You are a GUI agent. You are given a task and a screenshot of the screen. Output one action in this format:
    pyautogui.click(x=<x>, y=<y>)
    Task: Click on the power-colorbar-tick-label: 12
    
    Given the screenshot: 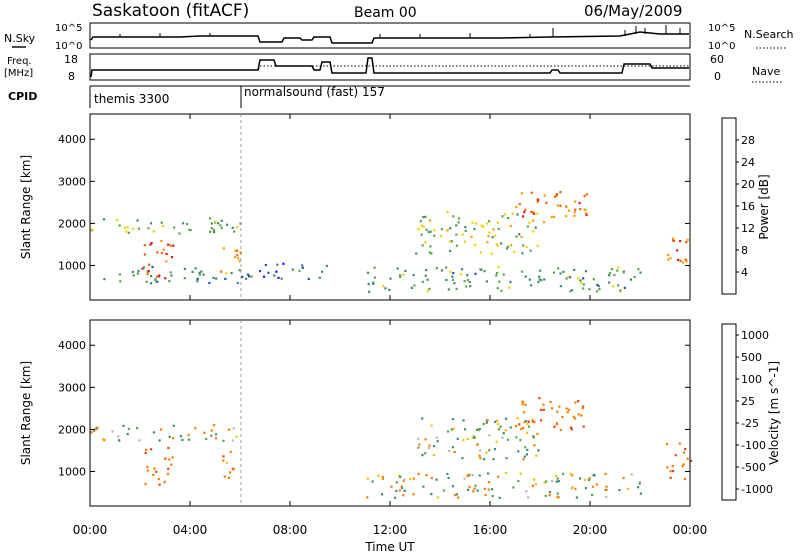 What is the action you would take?
    pyautogui.click(x=748, y=228)
    